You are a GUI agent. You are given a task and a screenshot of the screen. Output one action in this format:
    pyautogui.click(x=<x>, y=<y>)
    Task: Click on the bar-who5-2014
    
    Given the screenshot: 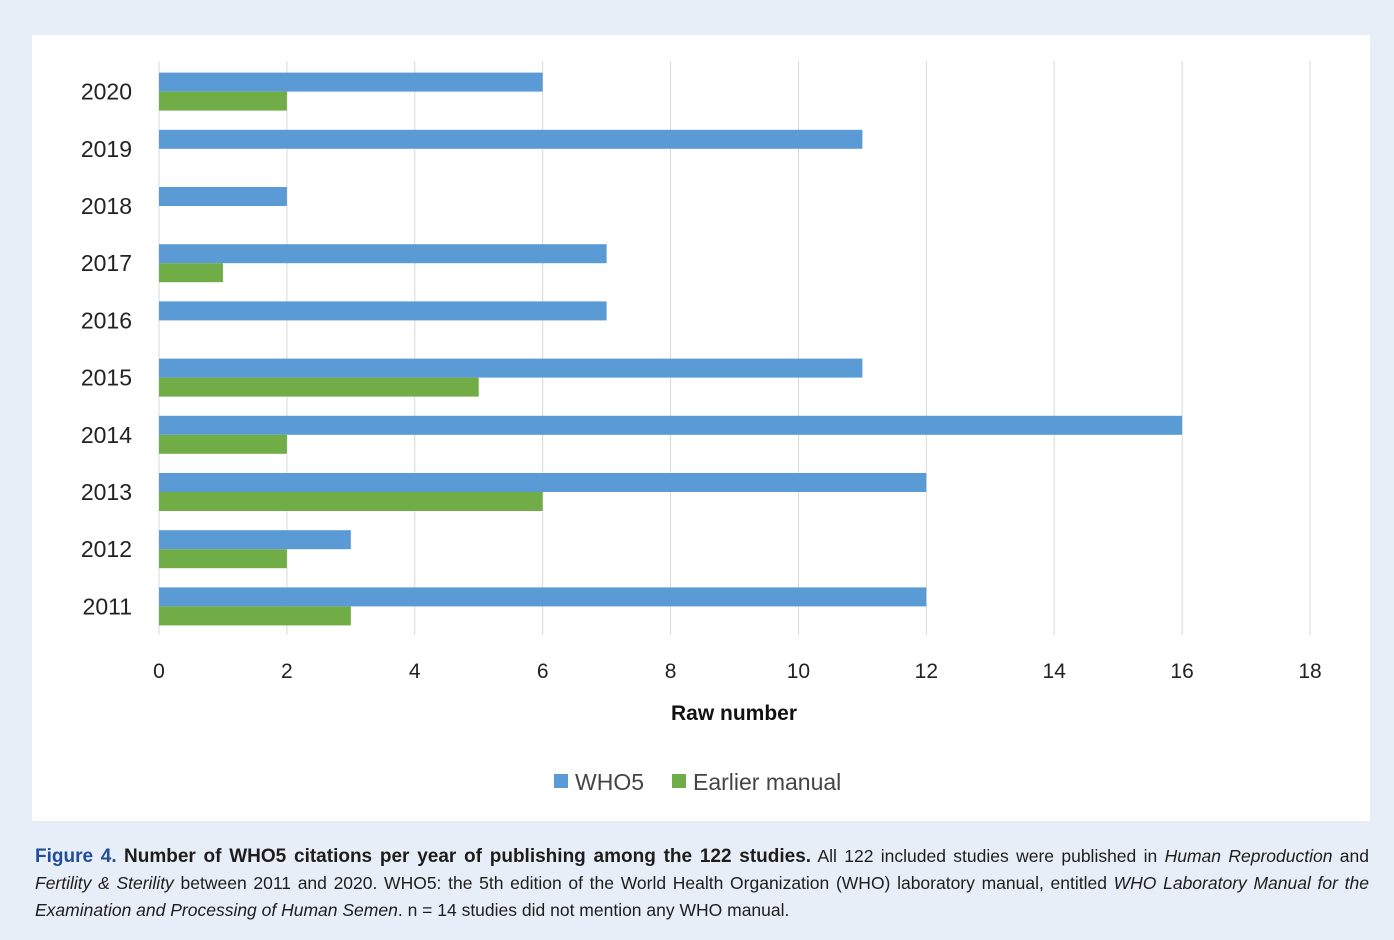 What is the action you would take?
    pyautogui.click(x=671, y=425)
    